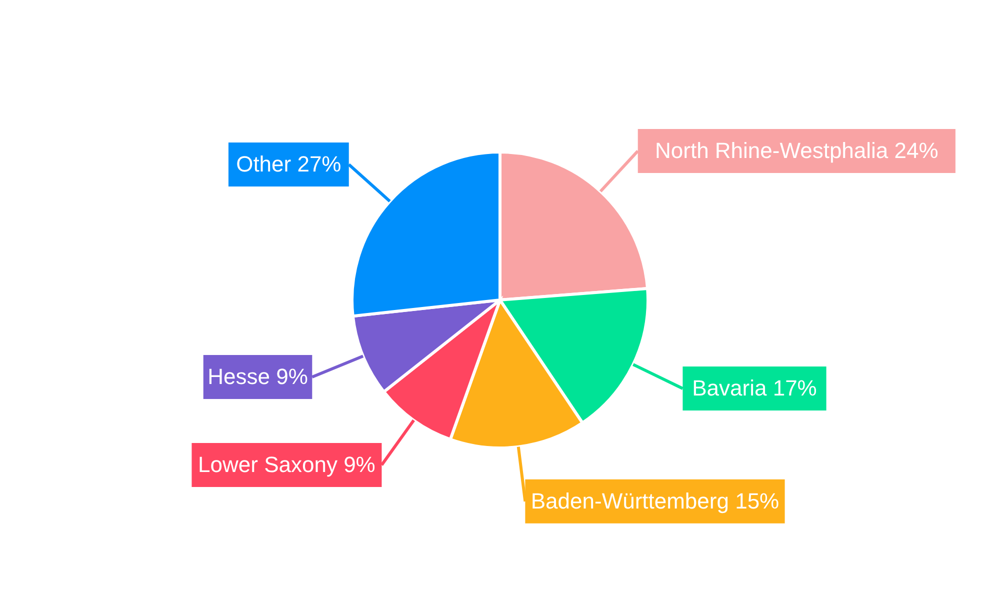 The height and width of the screenshot is (600, 1000). I want to click on slice-label: North Rhine-Westphalia 24%, so click(796, 150).